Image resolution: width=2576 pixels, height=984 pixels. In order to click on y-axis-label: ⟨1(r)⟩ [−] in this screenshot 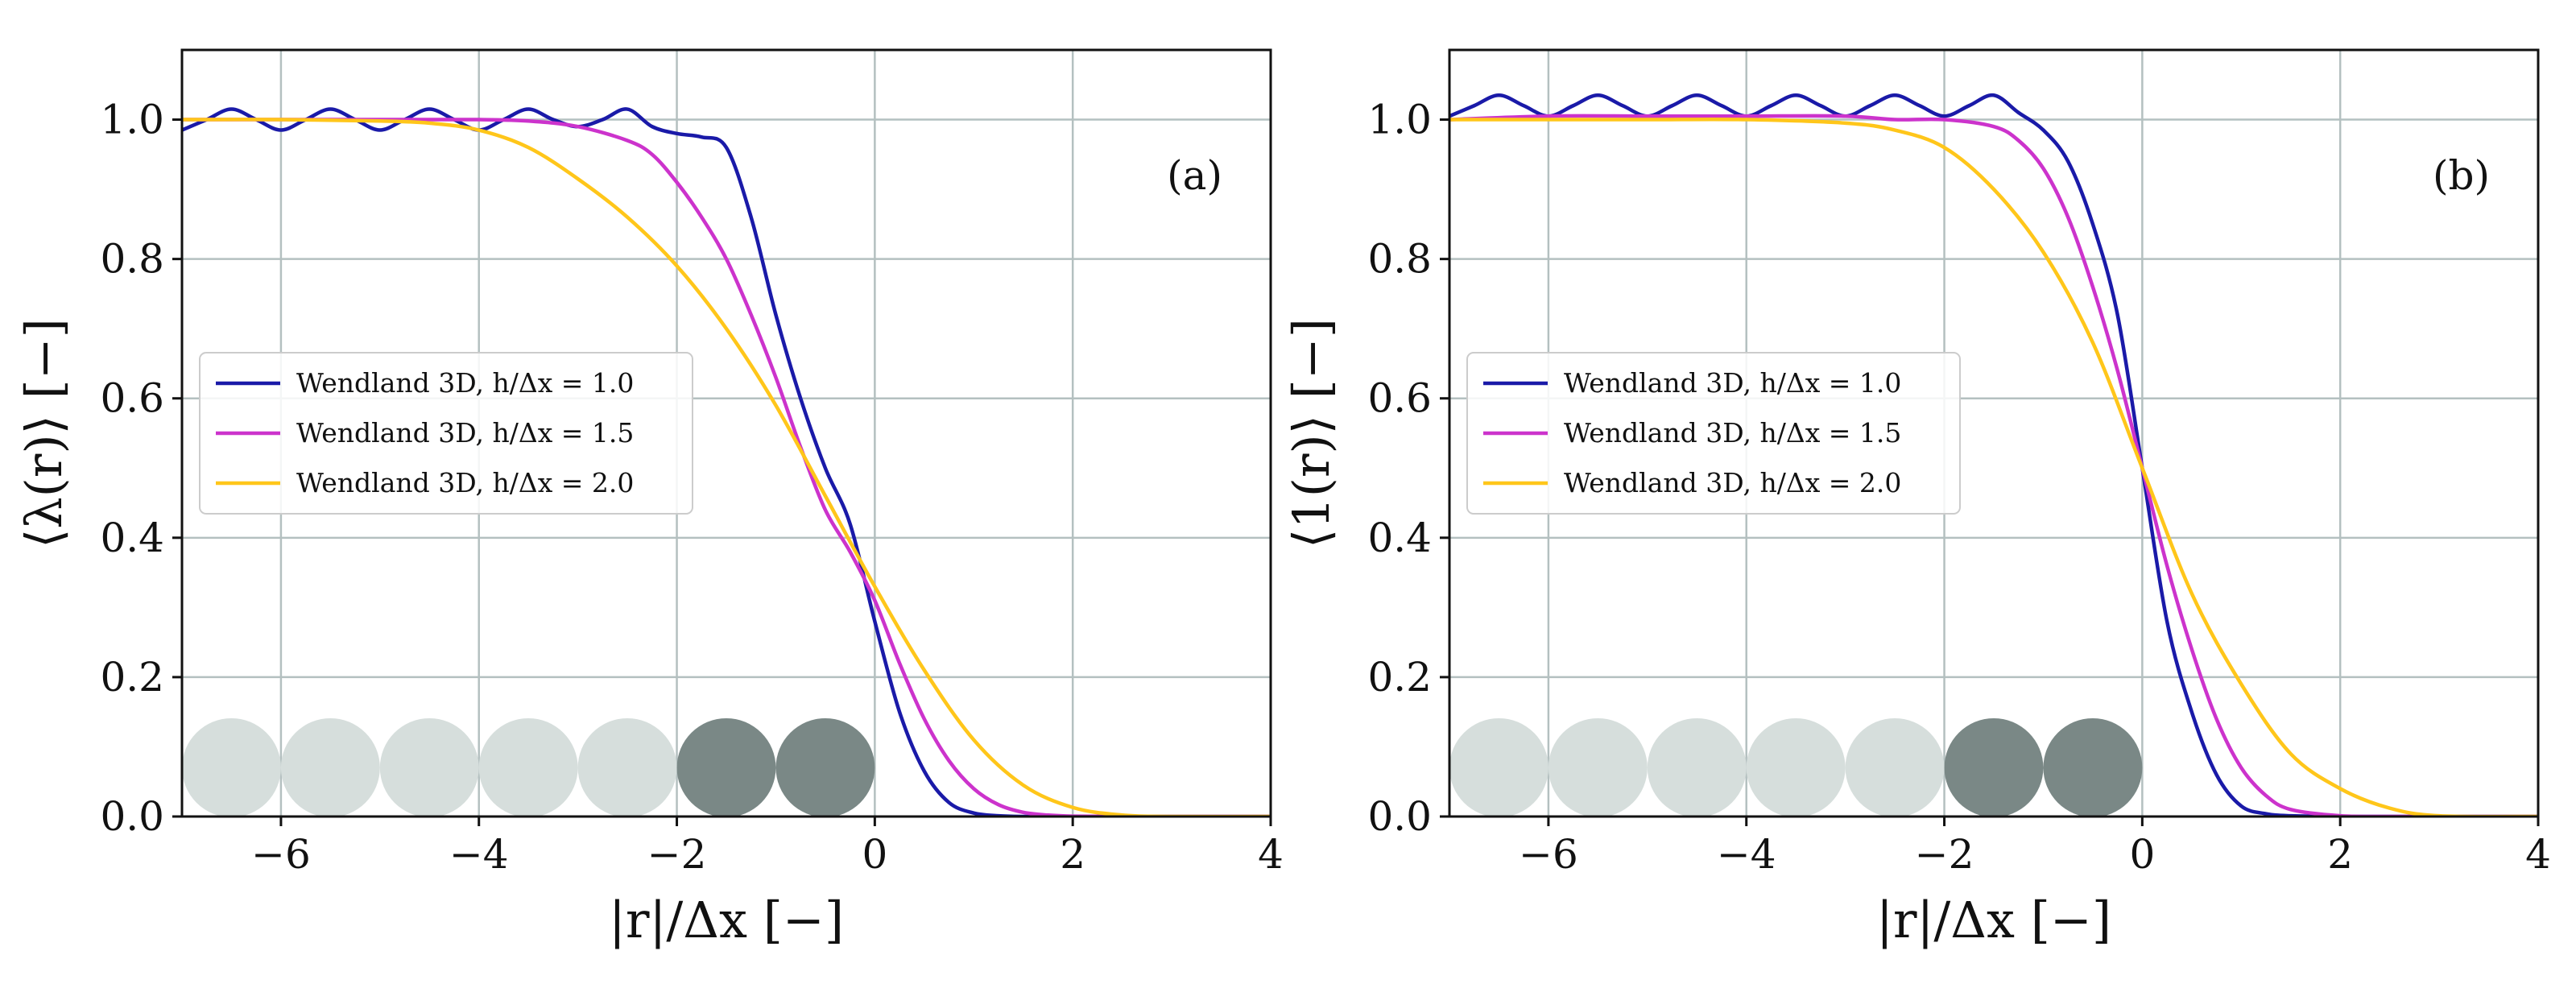, I will do `click(1311, 433)`.